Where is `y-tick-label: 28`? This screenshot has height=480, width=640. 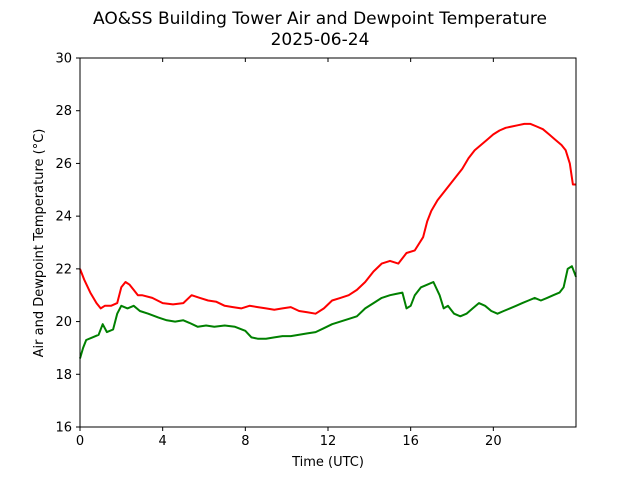 y-tick-label: 28 is located at coordinates (63, 111).